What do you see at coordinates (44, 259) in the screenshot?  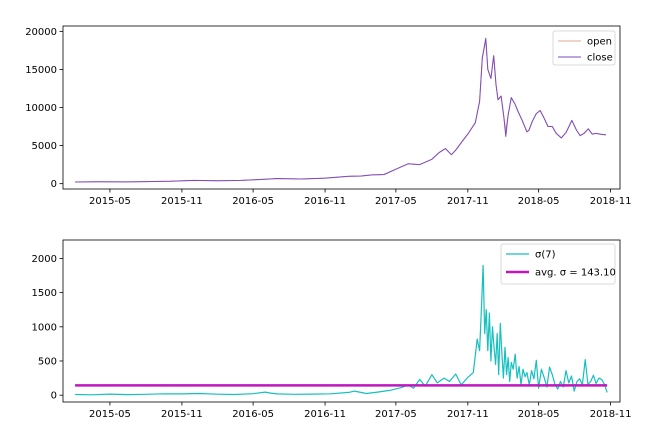 I see `y-tick-label: 2000` at bounding box center [44, 259].